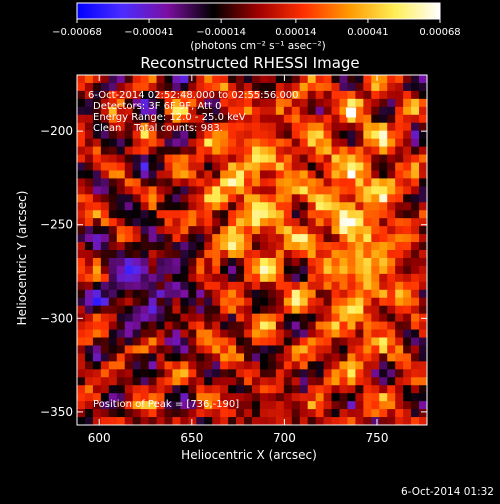 The height and width of the screenshot is (504, 500). What do you see at coordinates (56, 412) in the screenshot?
I see `y-tick-label: −350` at bounding box center [56, 412].